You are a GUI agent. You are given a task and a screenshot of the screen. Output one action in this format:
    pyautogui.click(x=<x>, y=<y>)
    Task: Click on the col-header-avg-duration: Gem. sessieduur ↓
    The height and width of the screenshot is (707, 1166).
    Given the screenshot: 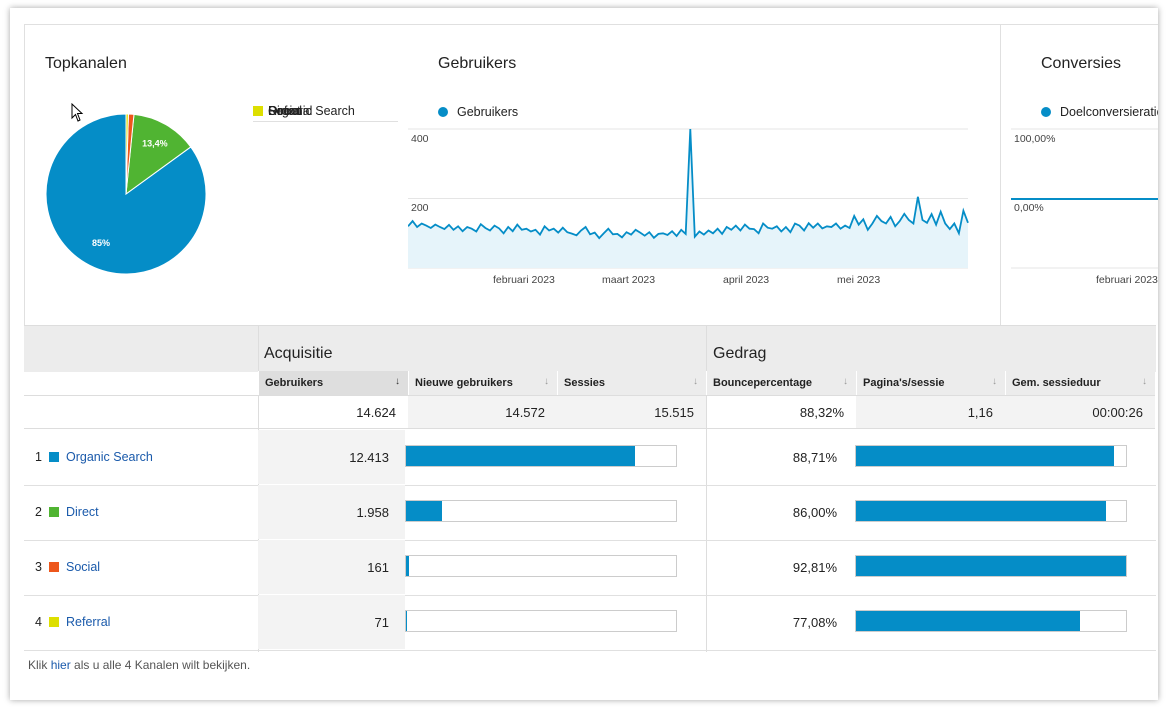 What is the action you would take?
    pyautogui.click(x=1080, y=383)
    